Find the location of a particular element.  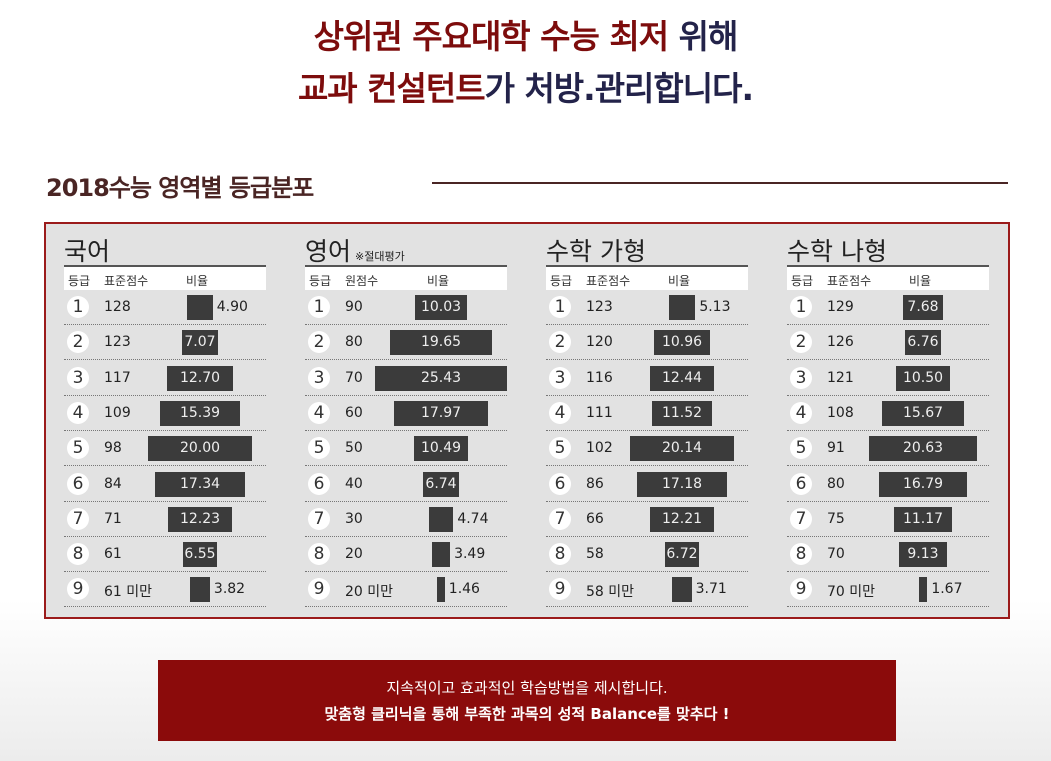

table-row: 8 70 9.13 is located at coordinates (888, 555).